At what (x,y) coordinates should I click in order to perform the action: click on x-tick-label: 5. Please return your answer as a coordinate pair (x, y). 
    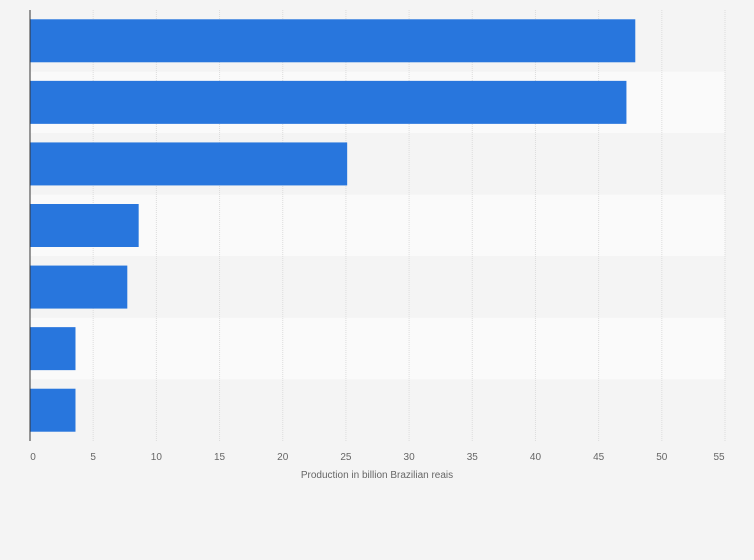
    Looking at the image, I should click on (93, 457).